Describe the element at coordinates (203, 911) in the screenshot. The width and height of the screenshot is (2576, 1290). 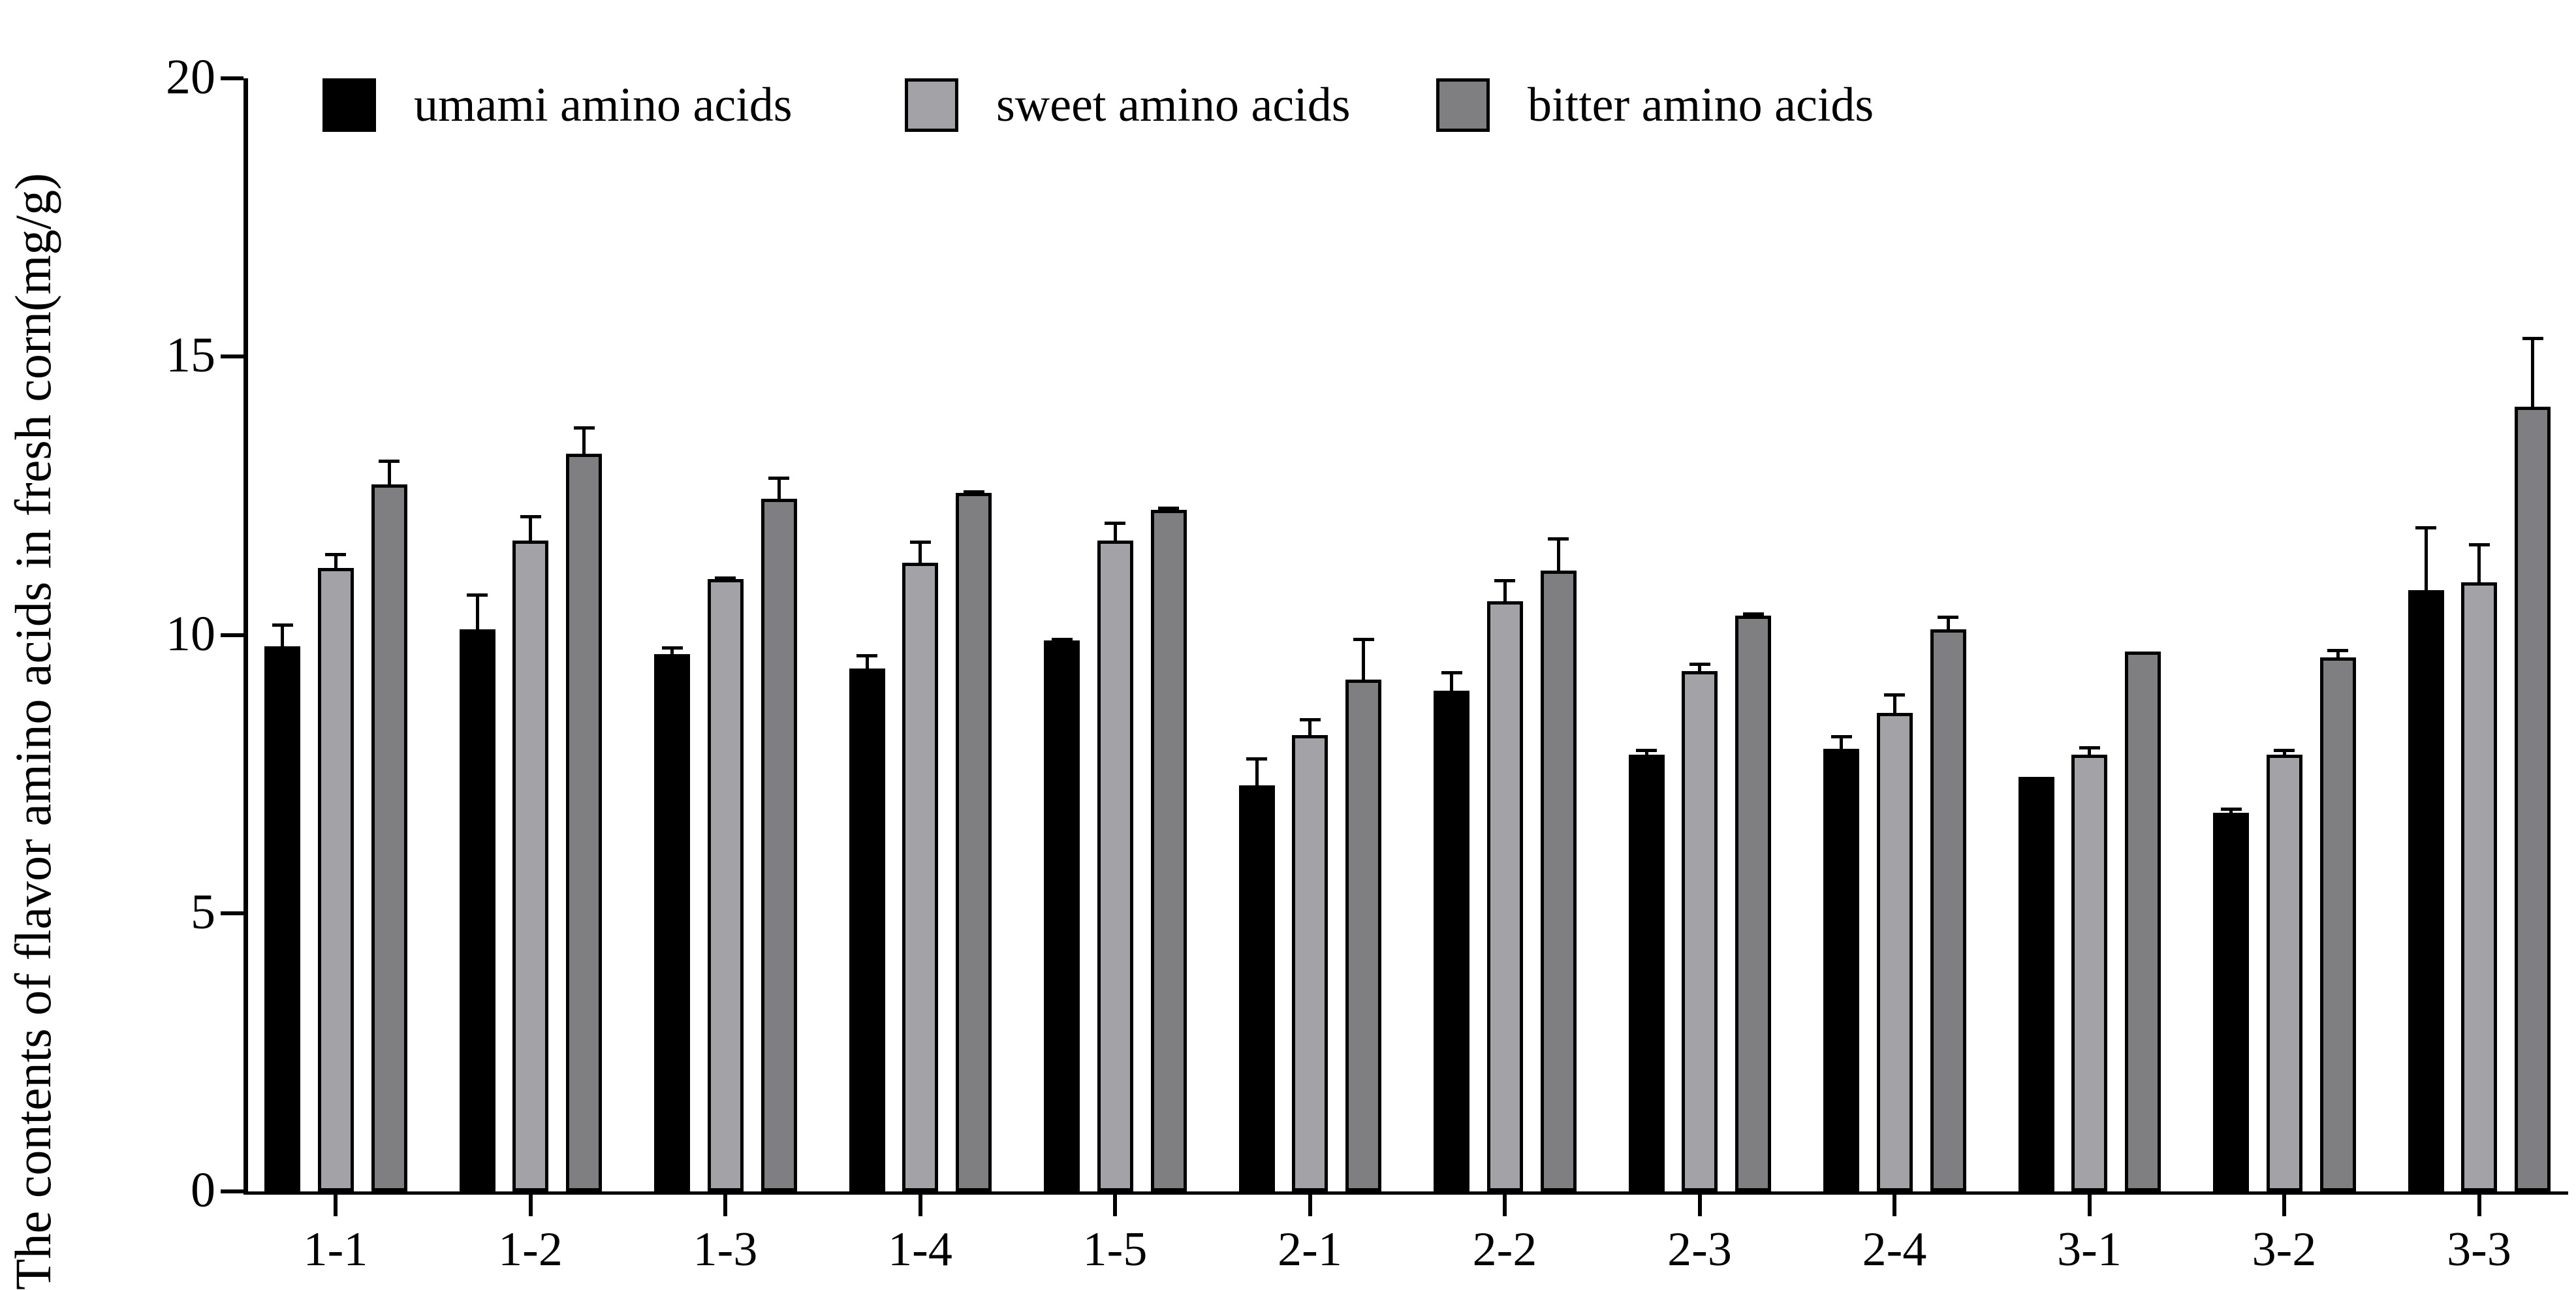
I see `y-axis-tick-label: 5` at that location.